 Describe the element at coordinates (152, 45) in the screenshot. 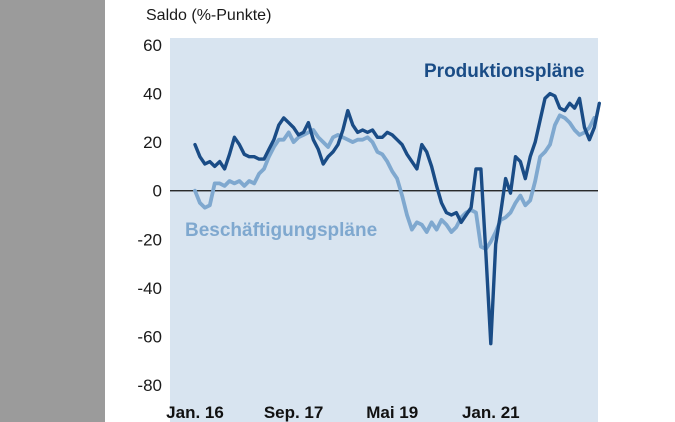

I see `y-tick-label: 60` at that location.